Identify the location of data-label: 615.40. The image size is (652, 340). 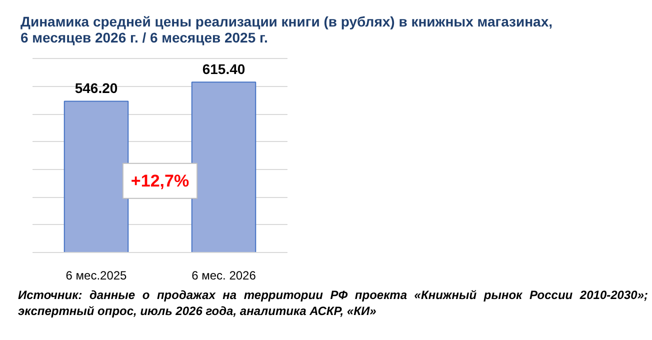
(224, 69).